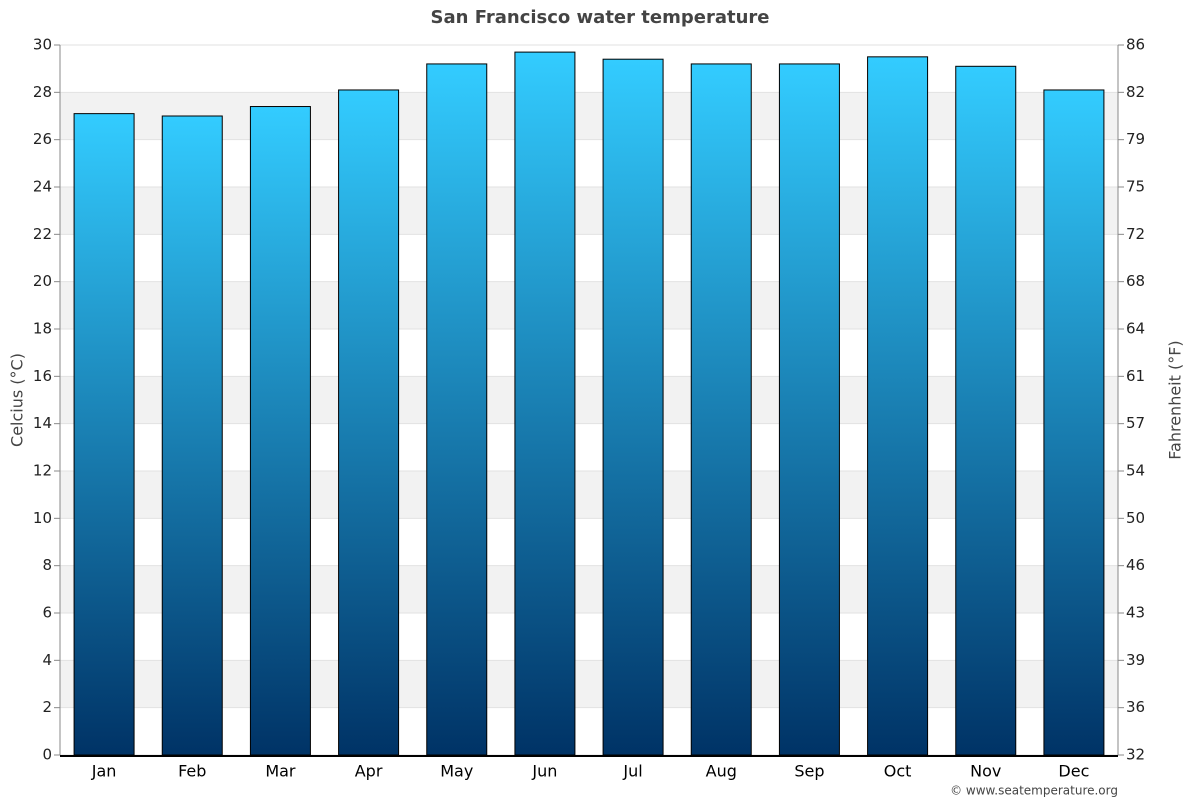 The image size is (1200, 800). Describe the element at coordinates (1175, 399) in the screenshot. I see `y2-axis-label: Fahrenheit (°F)` at that location.